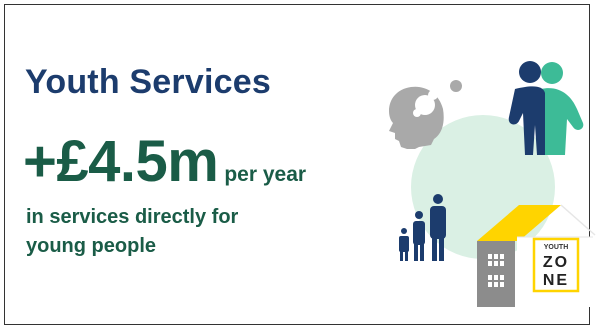  Describe the element at coordinates (265, 174) in the screenshot. I see `amount-suffix: per year` at that location.